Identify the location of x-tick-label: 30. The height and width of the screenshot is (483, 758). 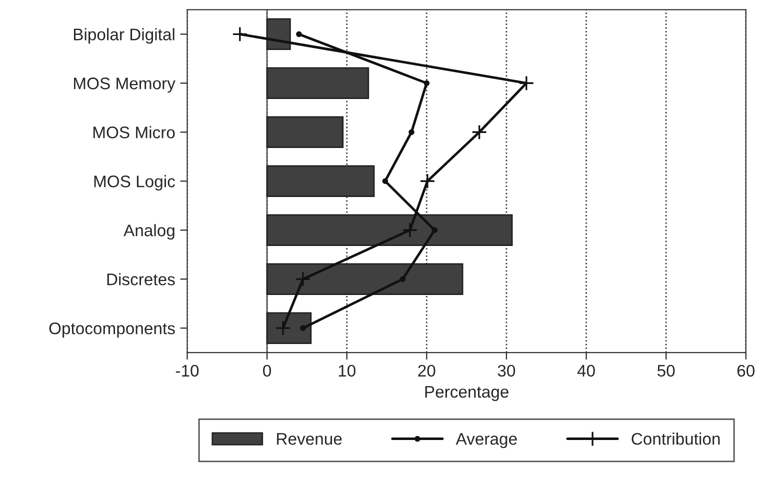
(507, 370).